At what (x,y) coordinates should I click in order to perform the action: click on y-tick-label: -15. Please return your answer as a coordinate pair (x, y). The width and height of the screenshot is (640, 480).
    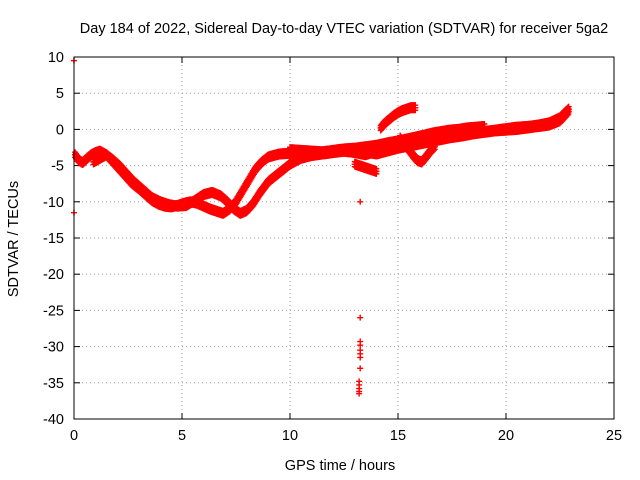
    Looking at the image, I should click on (53, 239).